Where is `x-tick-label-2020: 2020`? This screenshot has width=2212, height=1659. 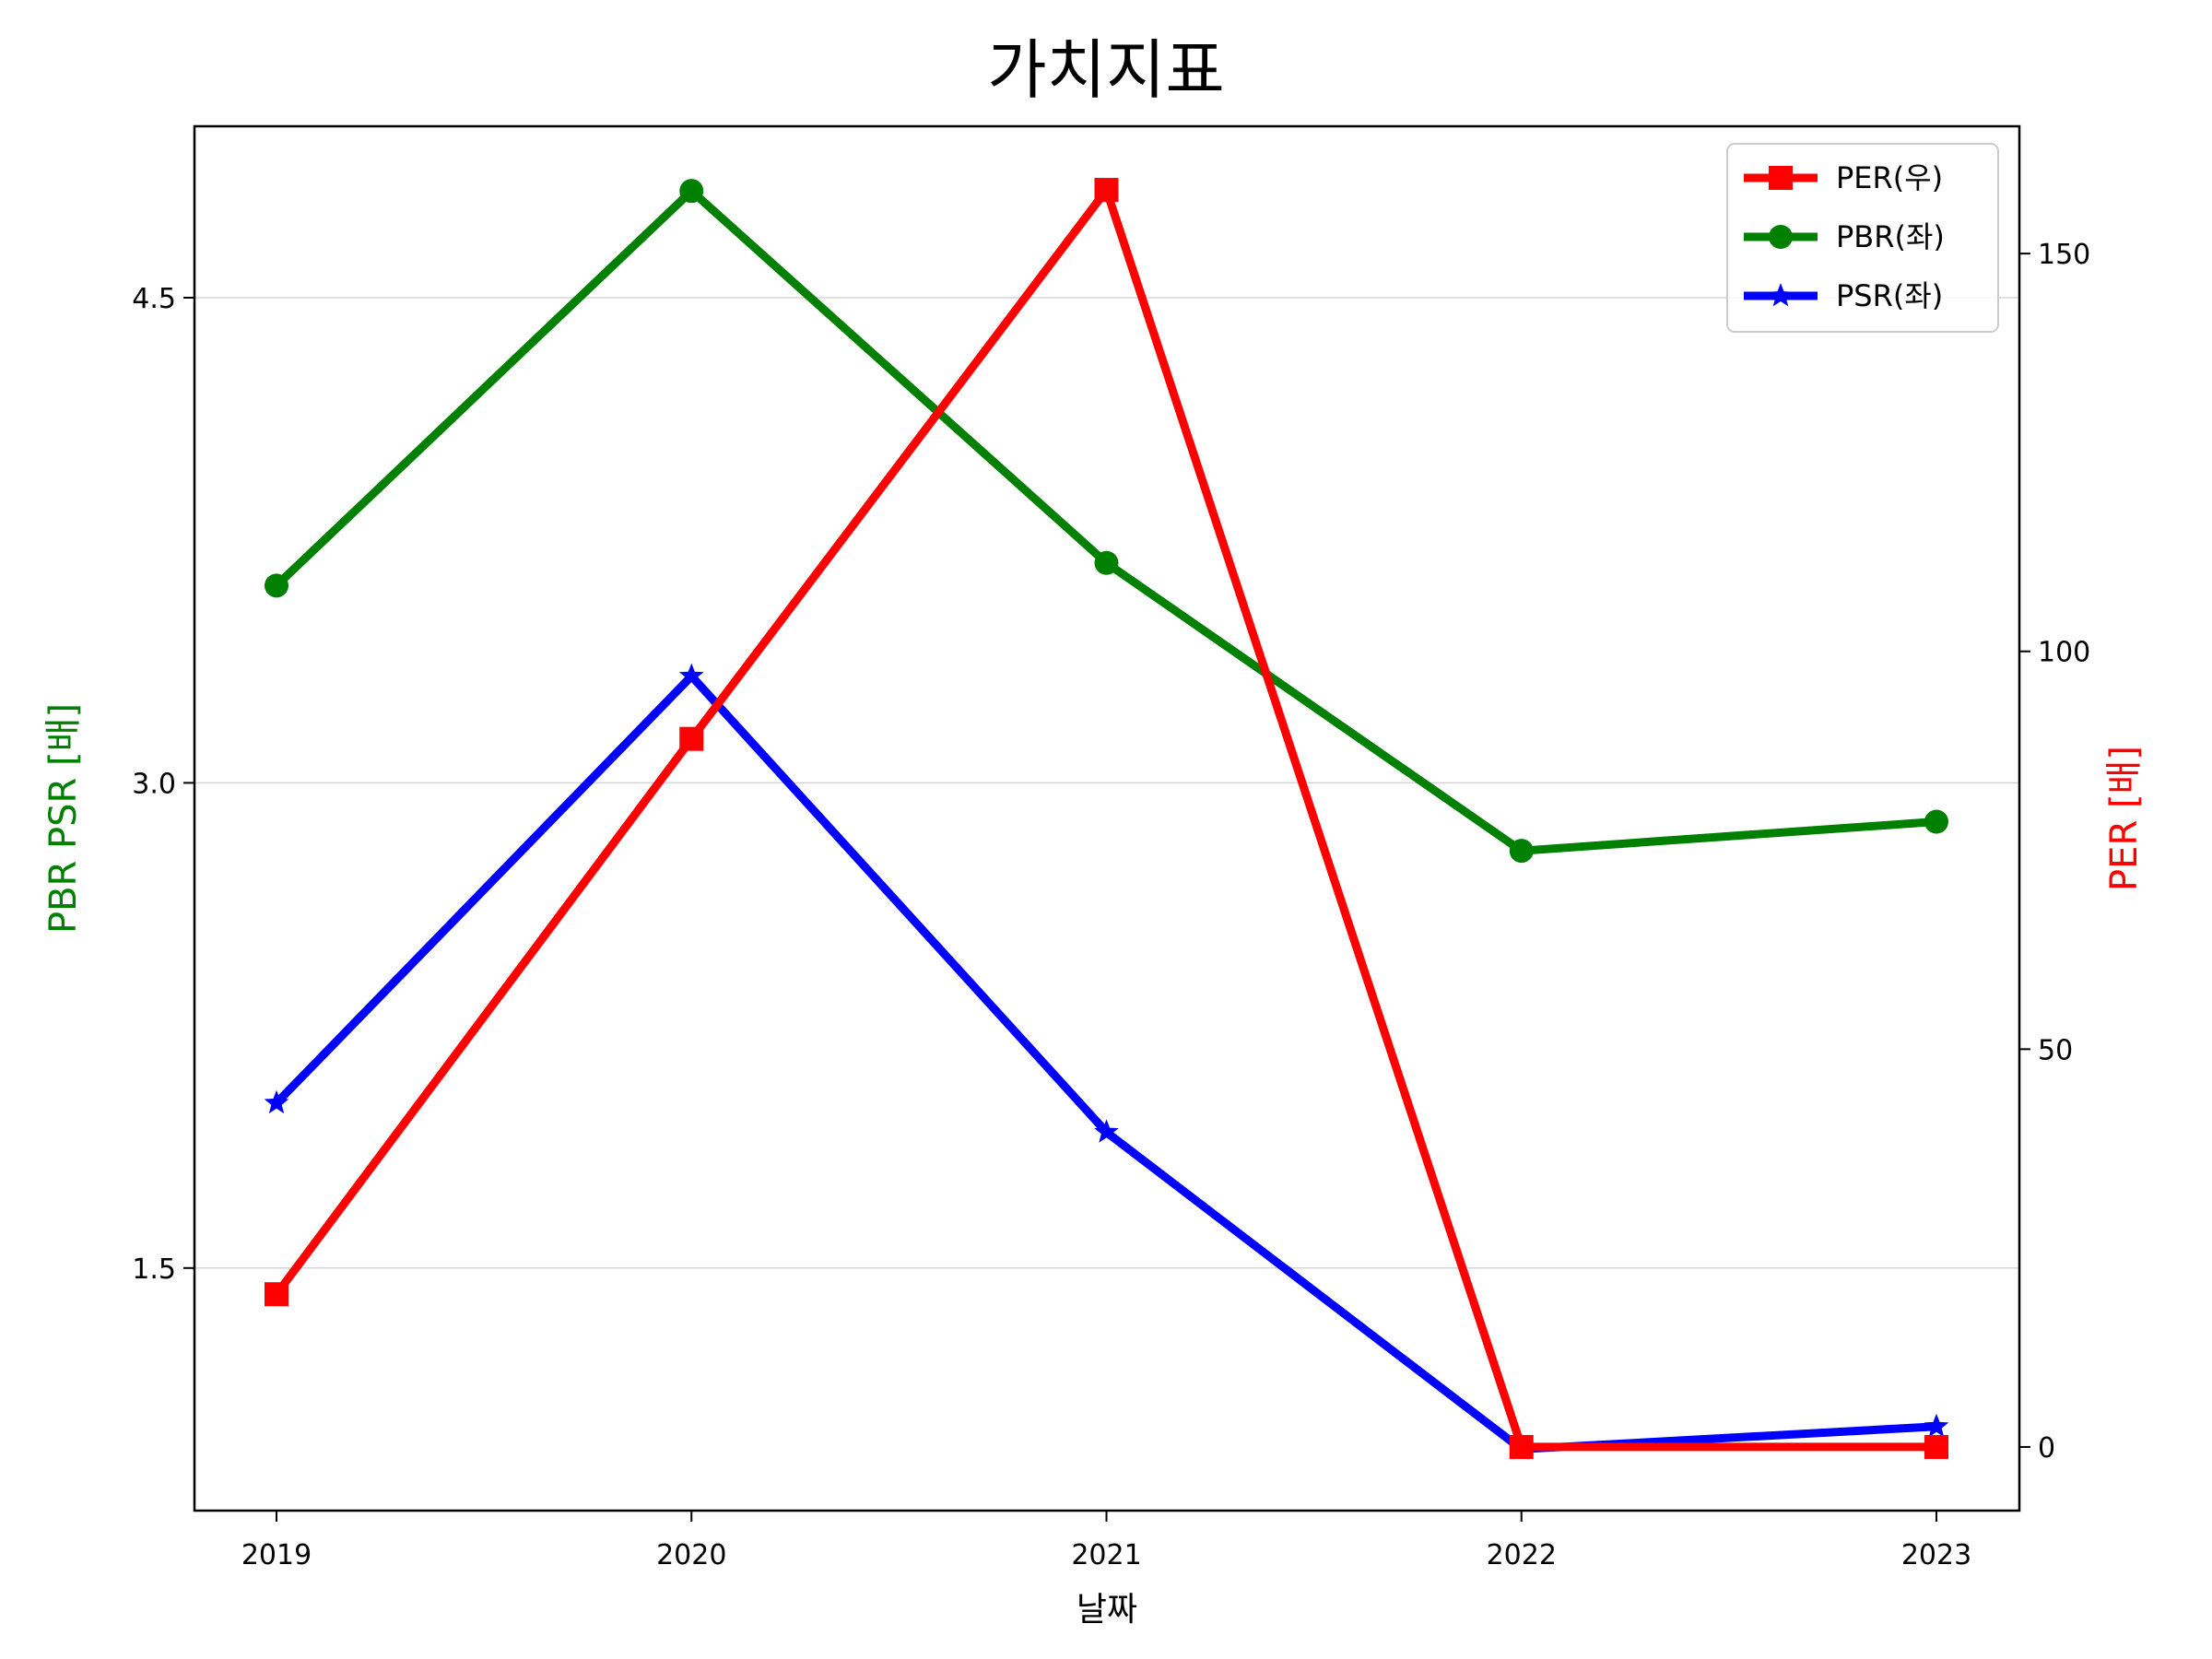 x-tick-label-2020: 2020 is located at coordinates (691, 1555).